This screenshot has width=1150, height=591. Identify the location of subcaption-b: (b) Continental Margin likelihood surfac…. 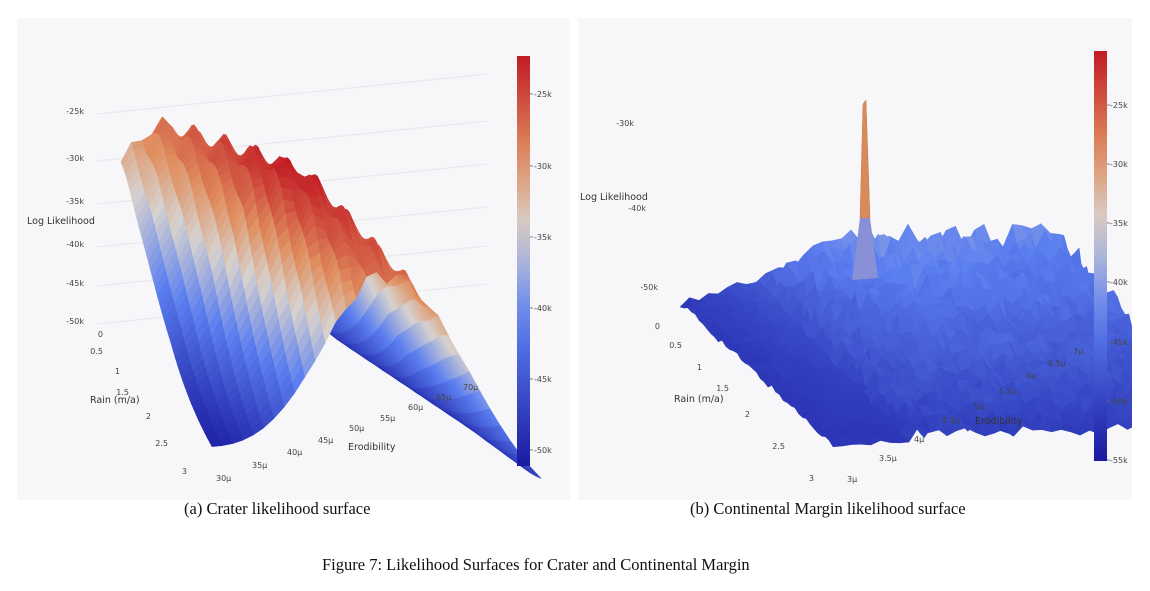
(828, 508).